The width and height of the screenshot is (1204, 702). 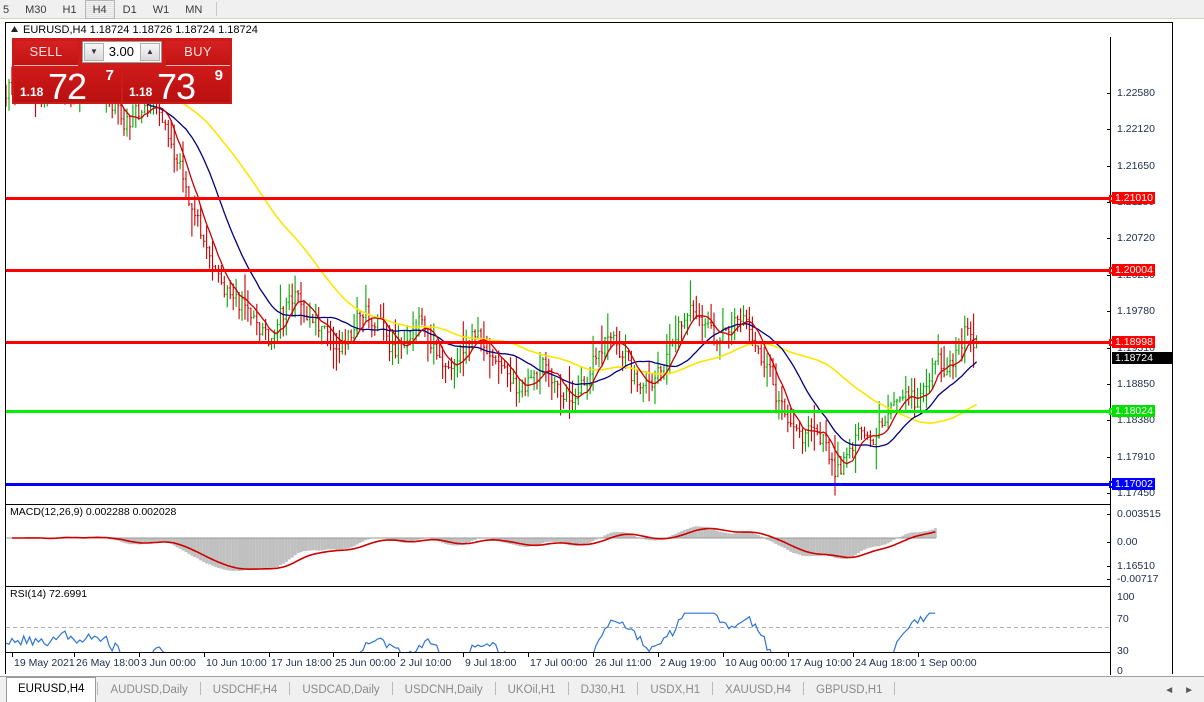 What do you see at coordinates (886, 663) in the screenshot?
I see `time-axis-label: 24 Aug 18:00` at bounding box center [886, 663].